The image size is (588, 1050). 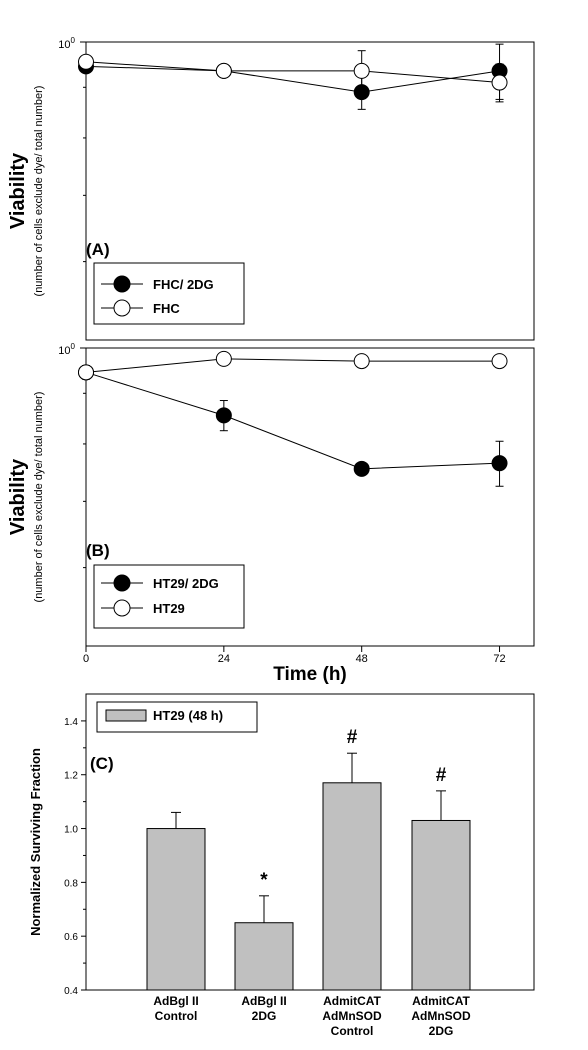 What do you see at coordinates (102, 763) in the screenshot?
I see `panel-c-label: (C)` at bounding box center [102, 763].